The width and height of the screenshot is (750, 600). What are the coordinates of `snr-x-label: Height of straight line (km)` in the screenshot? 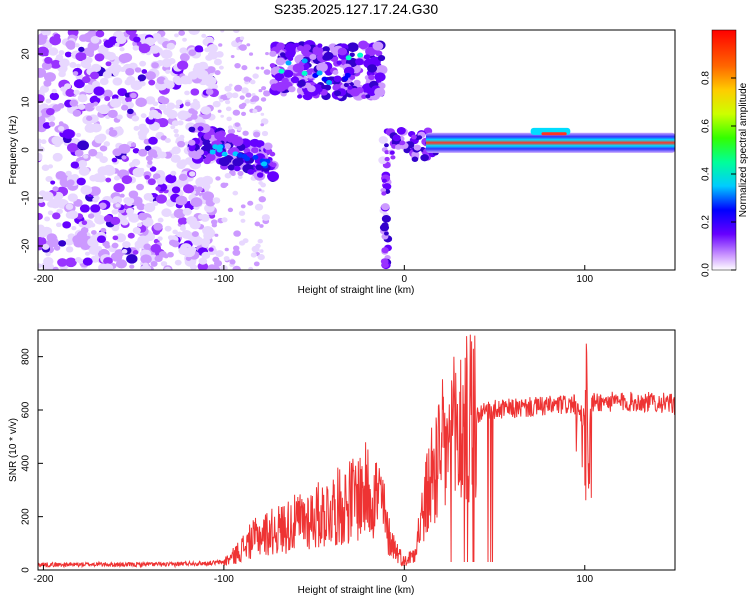 It's located at (356, 590).